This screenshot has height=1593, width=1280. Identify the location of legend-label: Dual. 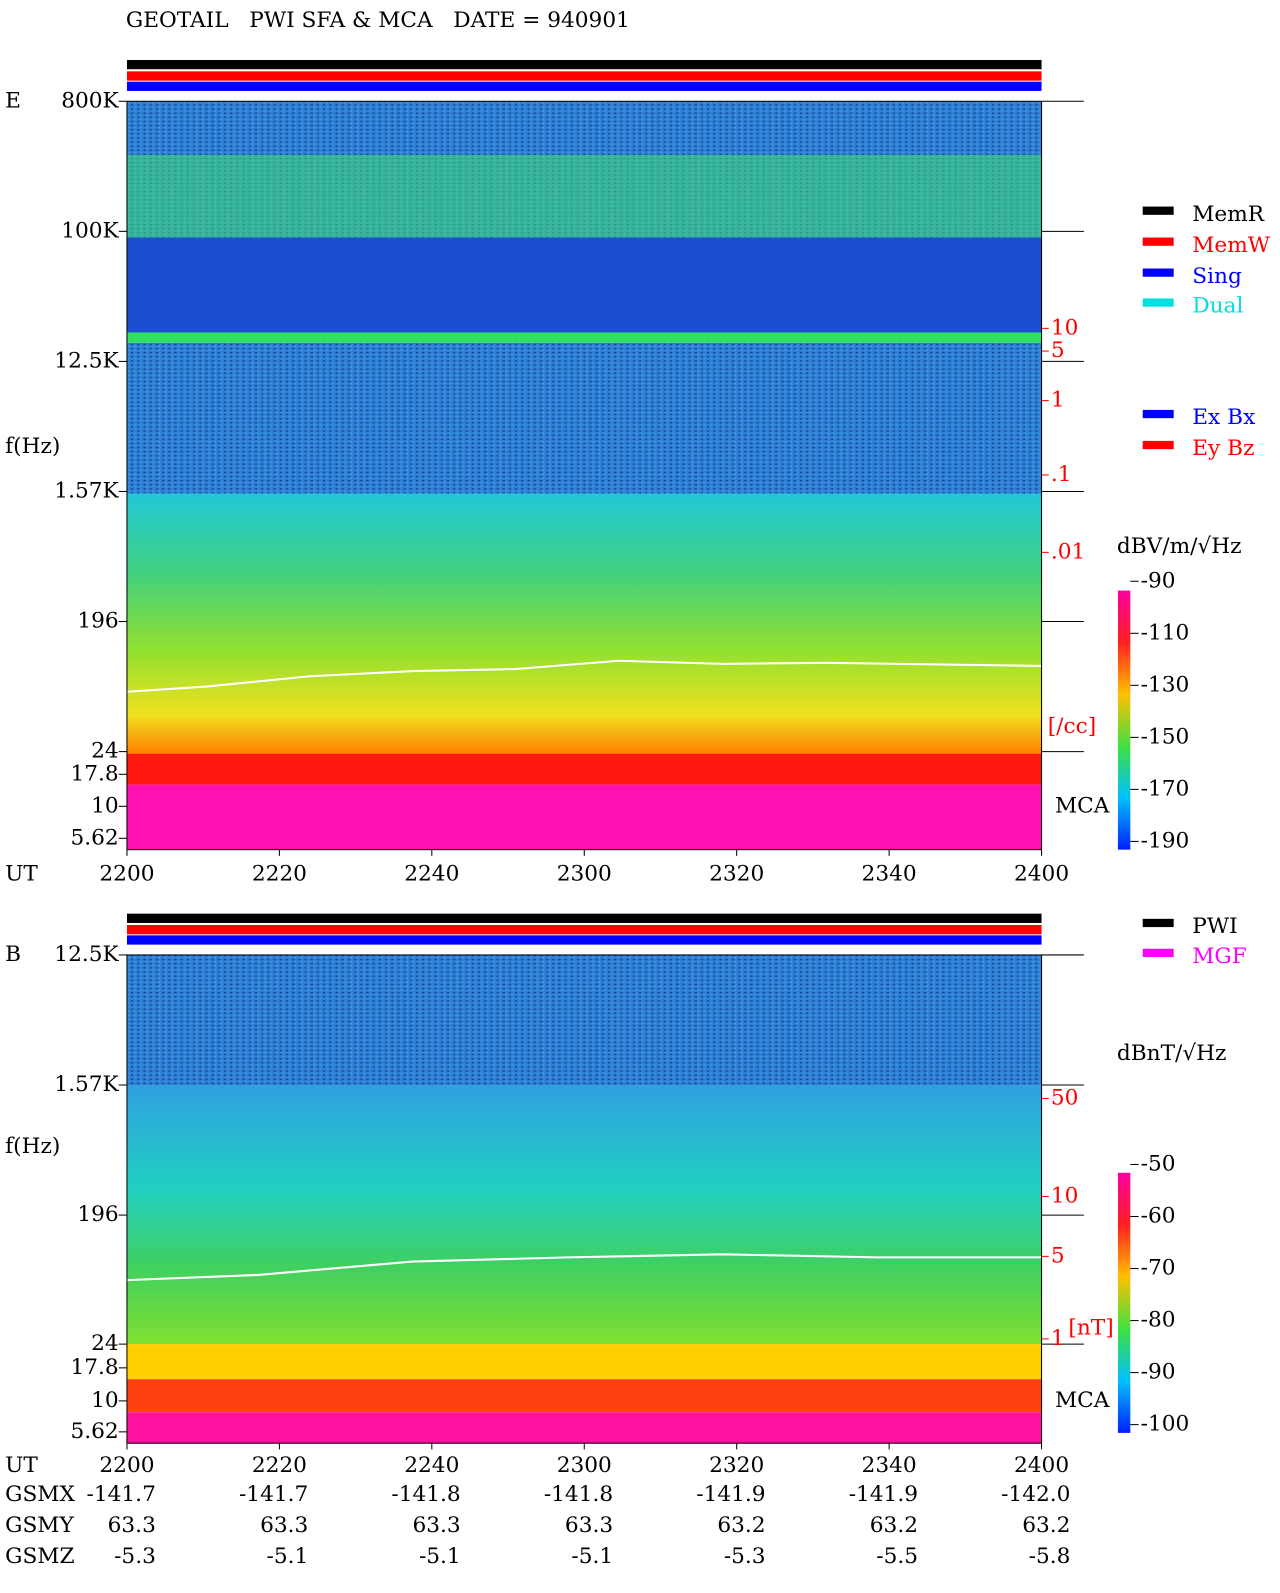
(1217, 306).